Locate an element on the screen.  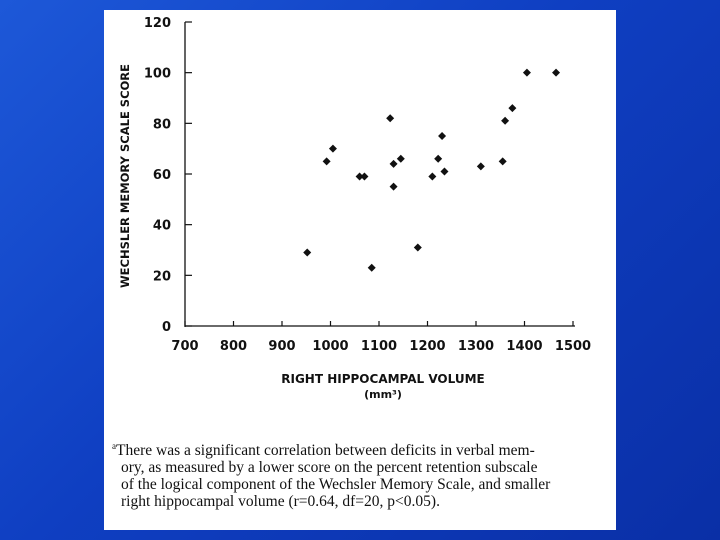
y-tick-label: 40 is located at coordinates (162, 226).